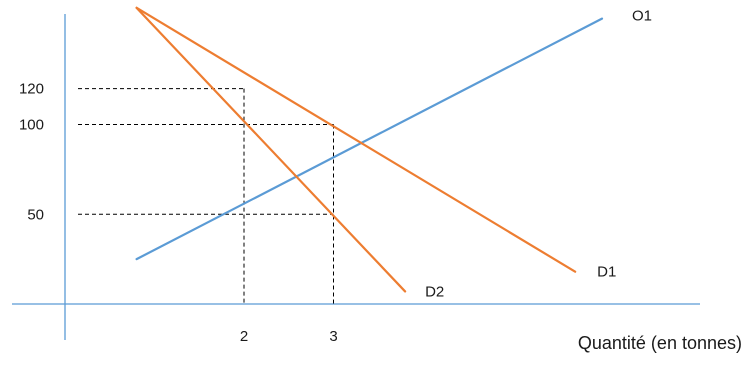  Describe the element at coordinates (642, 16) in the screenshot. I see `series-label-o1: O1` at that location.